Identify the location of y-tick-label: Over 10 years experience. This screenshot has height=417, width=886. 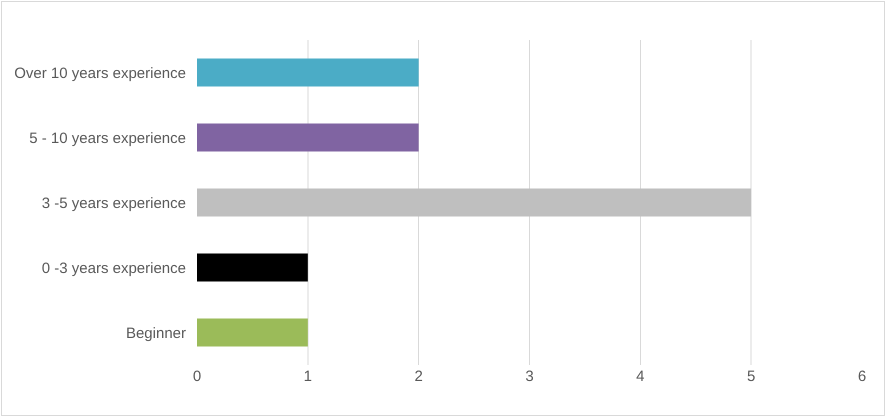
(100, 73).